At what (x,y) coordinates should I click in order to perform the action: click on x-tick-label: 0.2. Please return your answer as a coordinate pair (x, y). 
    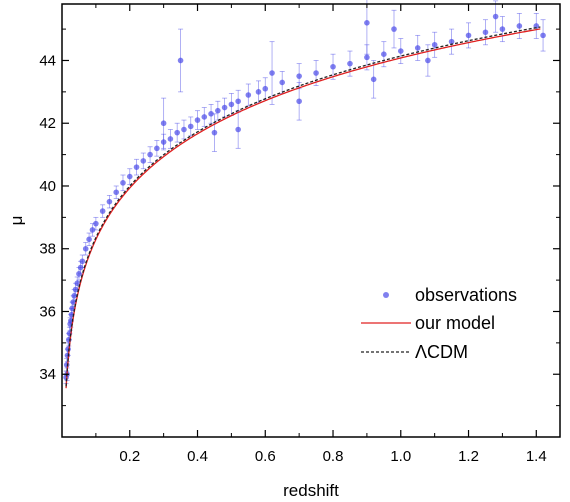
    Looking at the image, I should click on (129, 456).